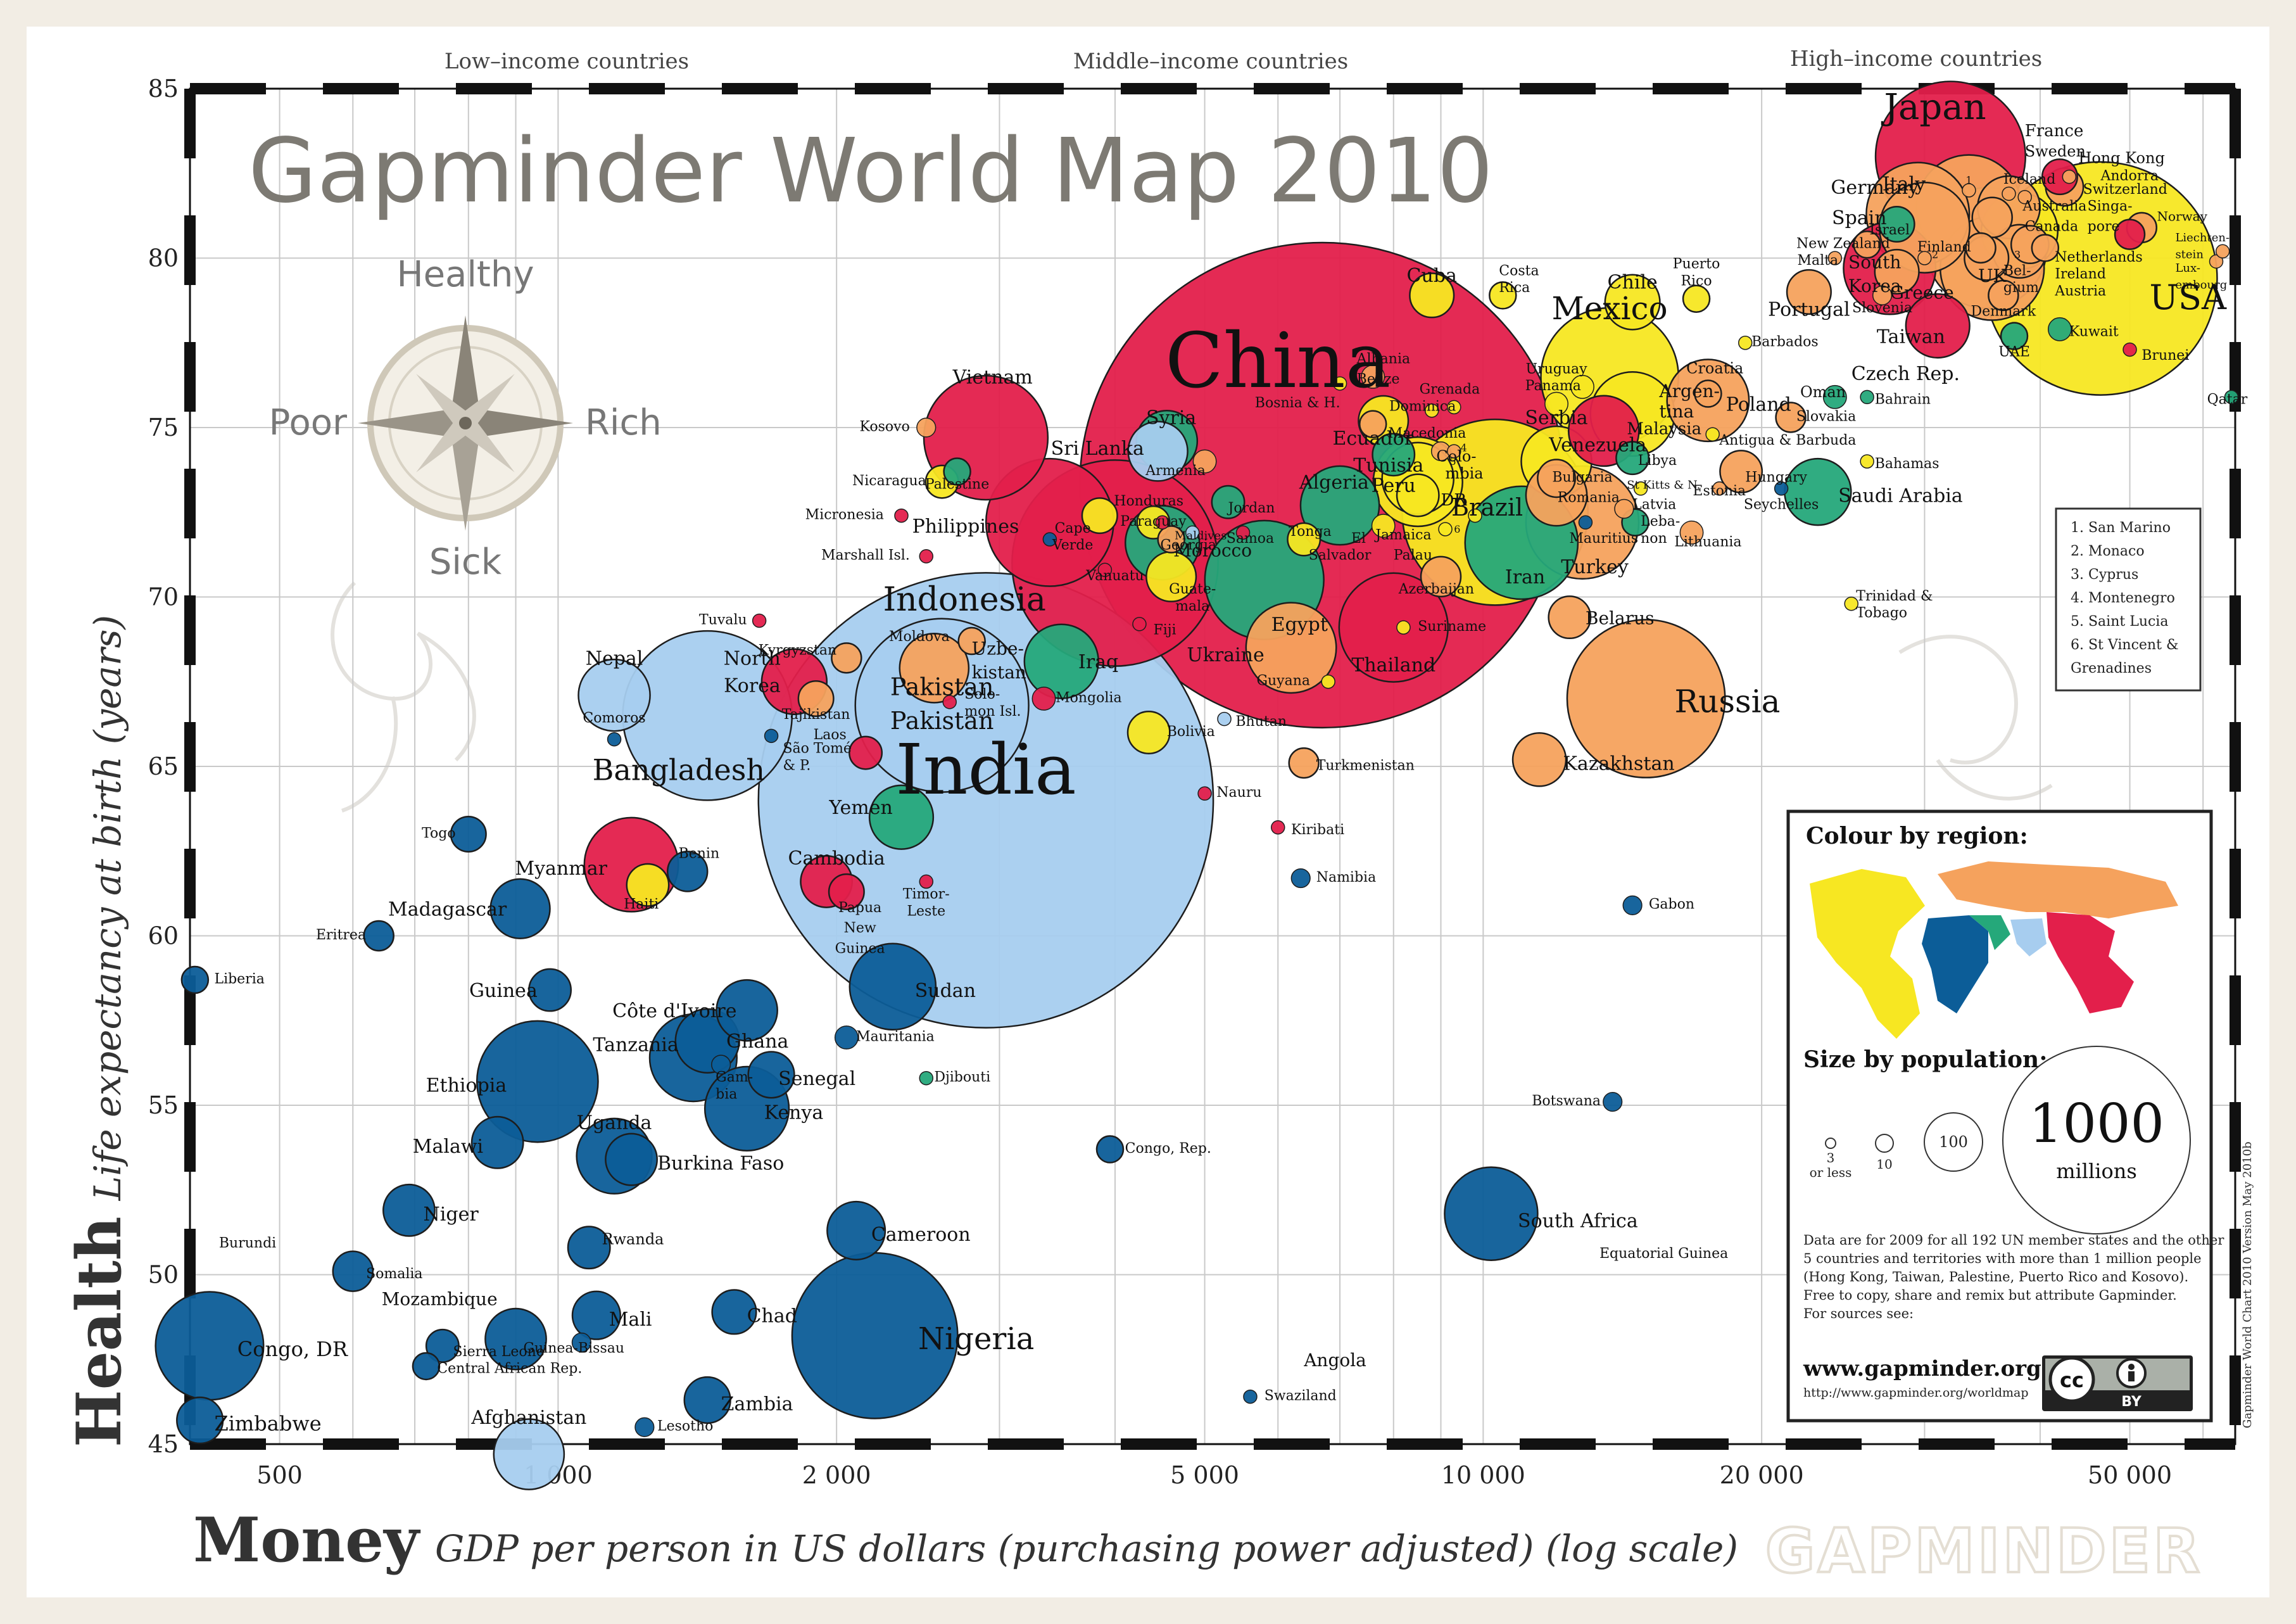 The image size is (2296, 1624). What do you see at coordinates (1250, 1396) in the screenshot?
I see `bubble-swaziland` at bounding box center [1250, 1396].